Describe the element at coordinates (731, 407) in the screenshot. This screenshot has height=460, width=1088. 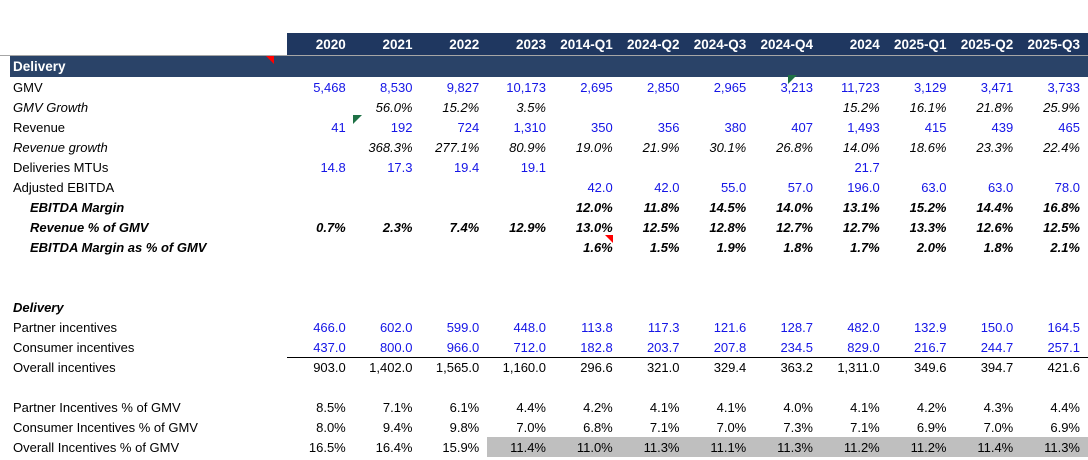
I see `cell-partner-incentives-of-gmv-2024-q3: 4.1%` at that location.